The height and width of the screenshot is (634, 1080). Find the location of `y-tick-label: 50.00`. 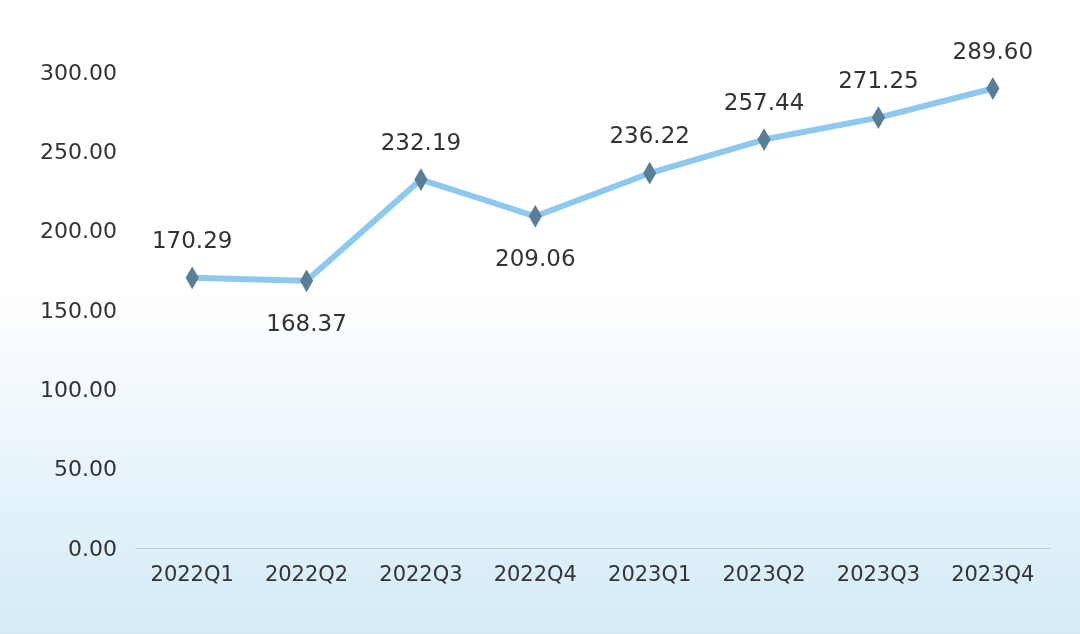

y-tick-label: 50.00 is located at coordinates (85, 469).